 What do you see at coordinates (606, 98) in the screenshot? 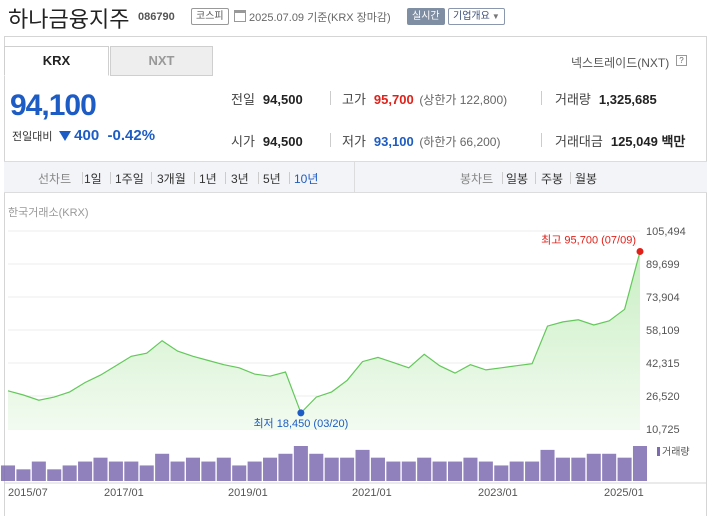
I see `stat-volume: 거래량 1,325,685` at bounding box center [606, 98].